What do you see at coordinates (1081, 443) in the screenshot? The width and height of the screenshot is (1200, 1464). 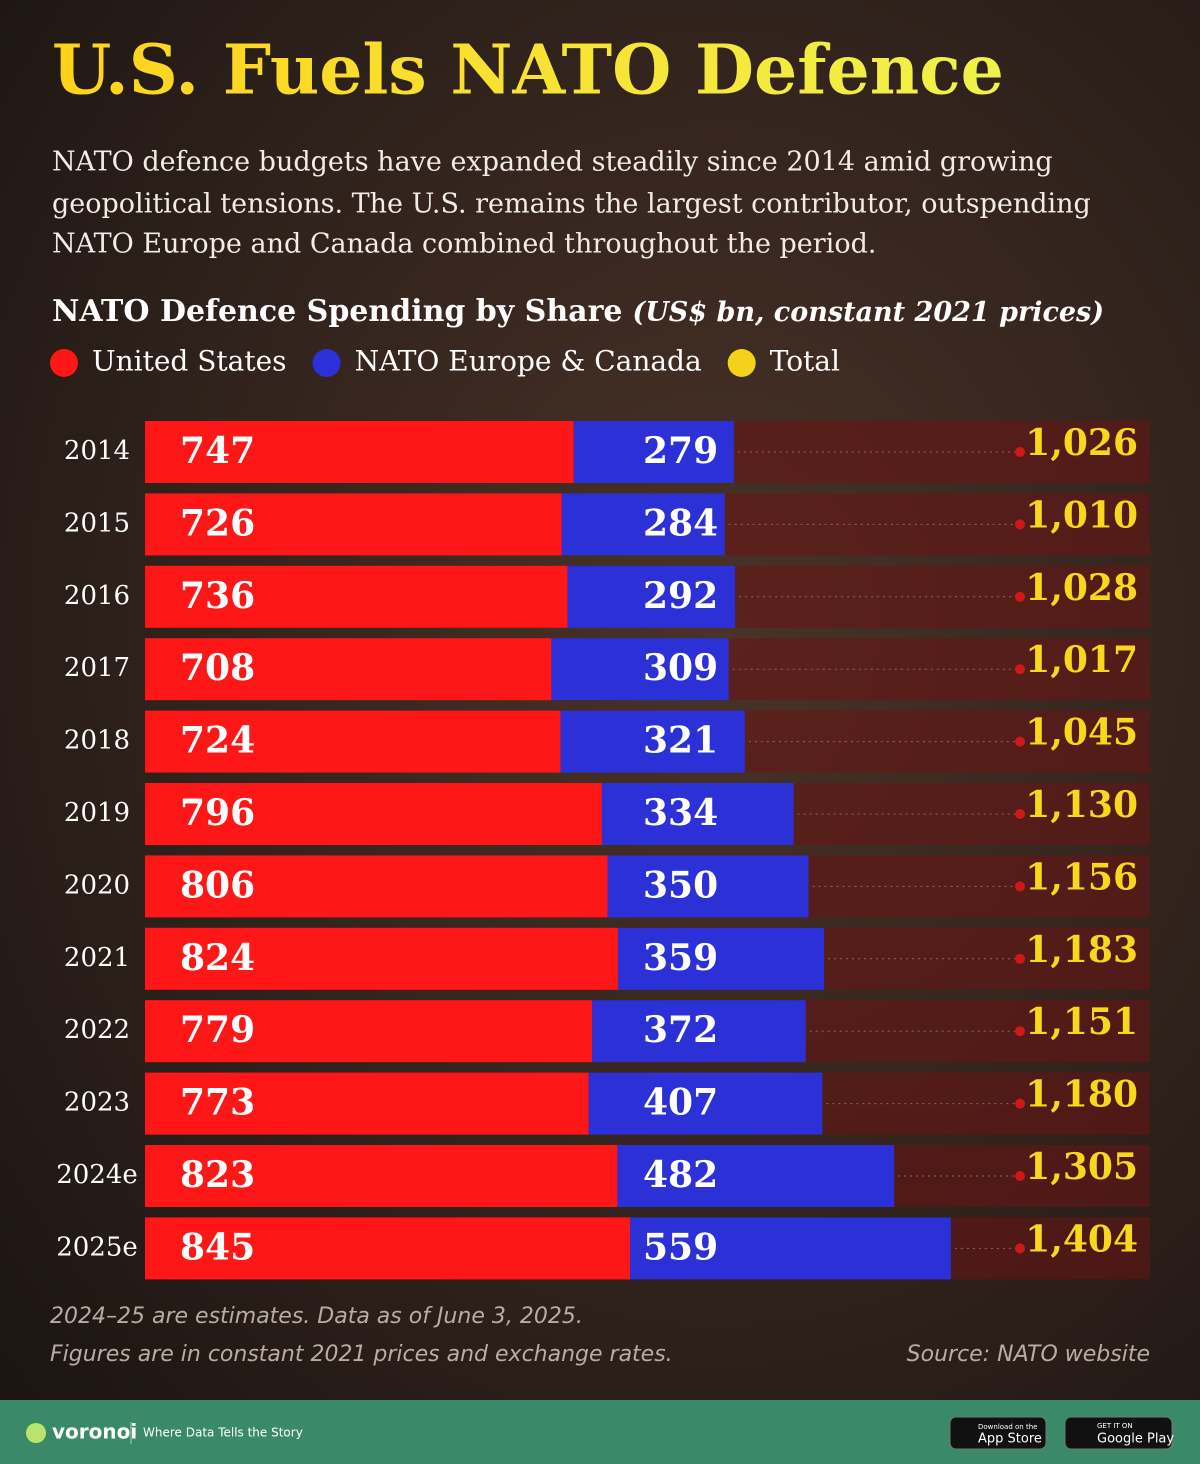 I see `total-label: 1,026` at bounding box center [1081, 443].